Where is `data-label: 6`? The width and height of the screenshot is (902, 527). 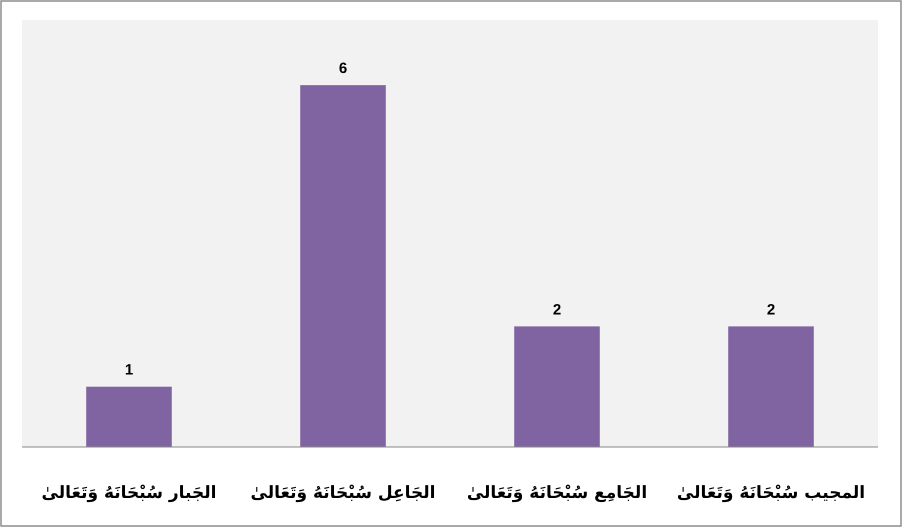
data-label: 6 is located at coordinates (343, 69).